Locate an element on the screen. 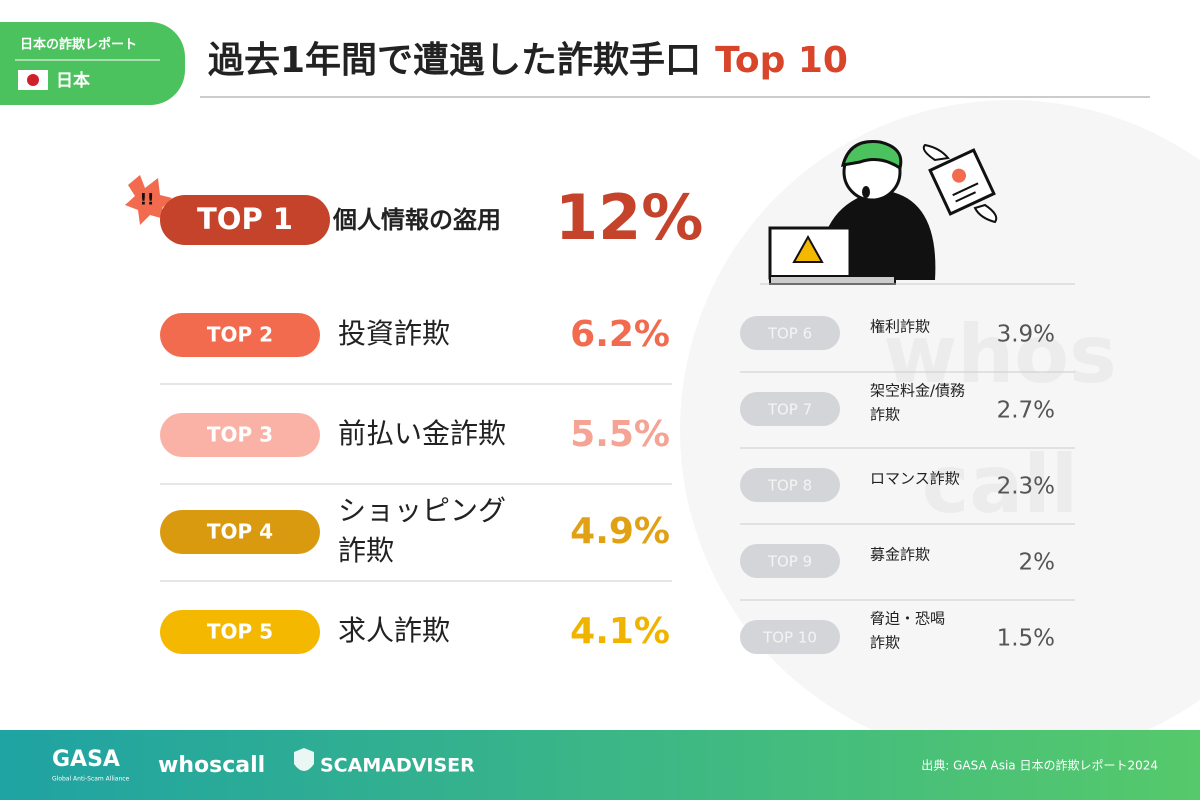  badge is located at coordinates (92, 63).